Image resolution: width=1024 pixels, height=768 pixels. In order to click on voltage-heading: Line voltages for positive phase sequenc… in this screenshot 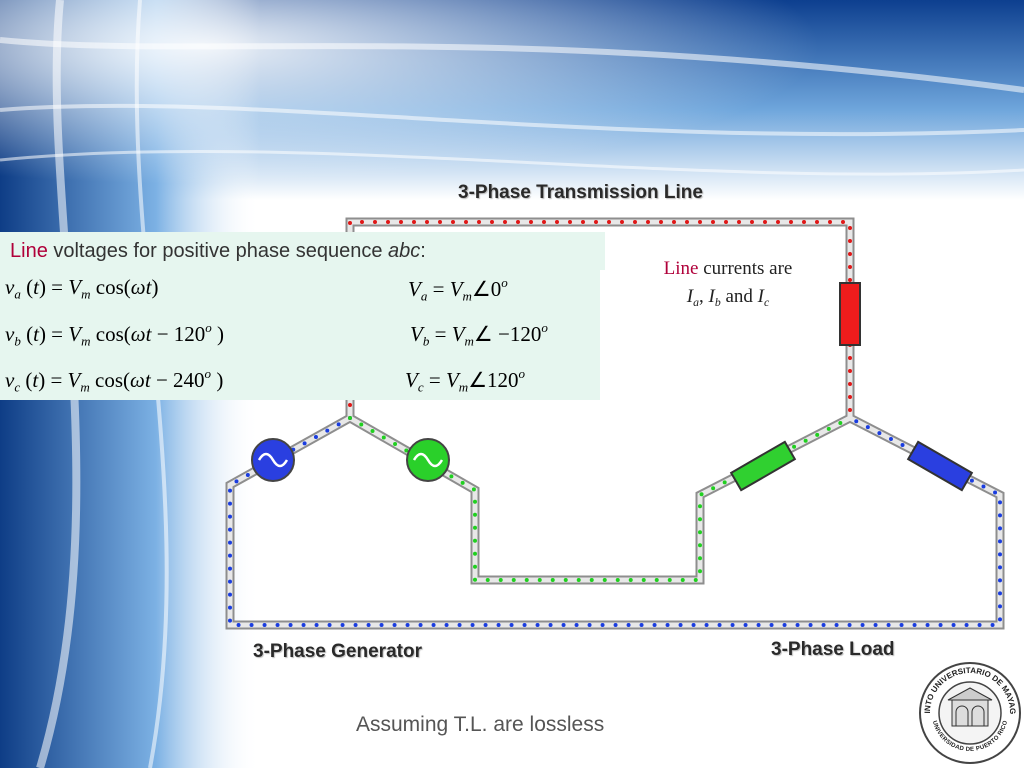, I will do `click(302, 251)`.